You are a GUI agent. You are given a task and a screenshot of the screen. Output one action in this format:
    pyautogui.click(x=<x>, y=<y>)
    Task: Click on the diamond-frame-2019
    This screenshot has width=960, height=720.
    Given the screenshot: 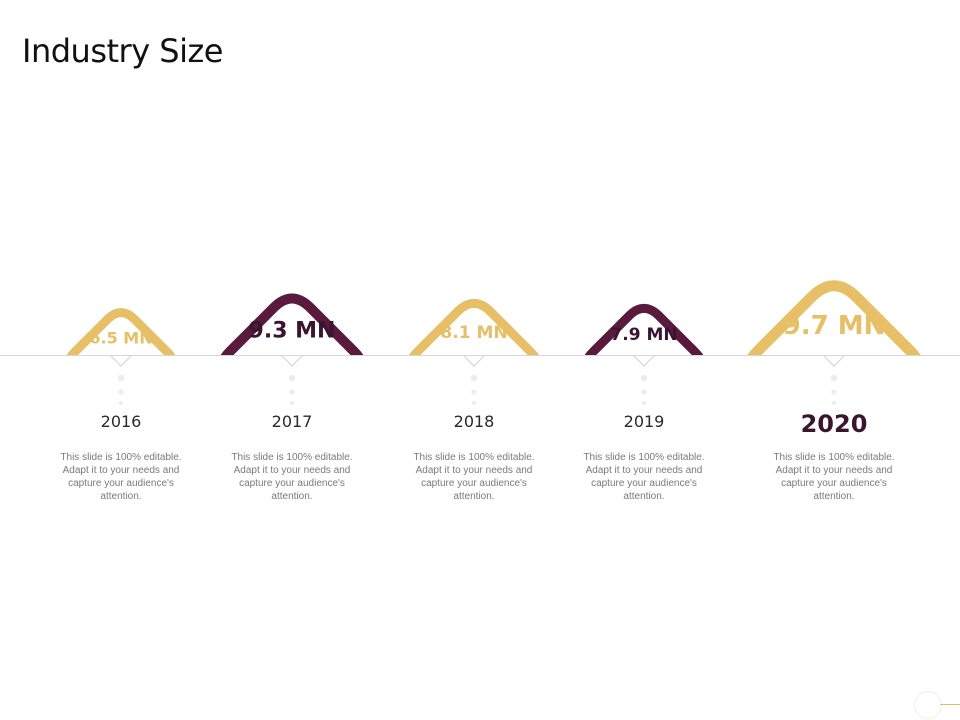 What is the action you would take?
    pyautogui.click(x=644, y=329)
    